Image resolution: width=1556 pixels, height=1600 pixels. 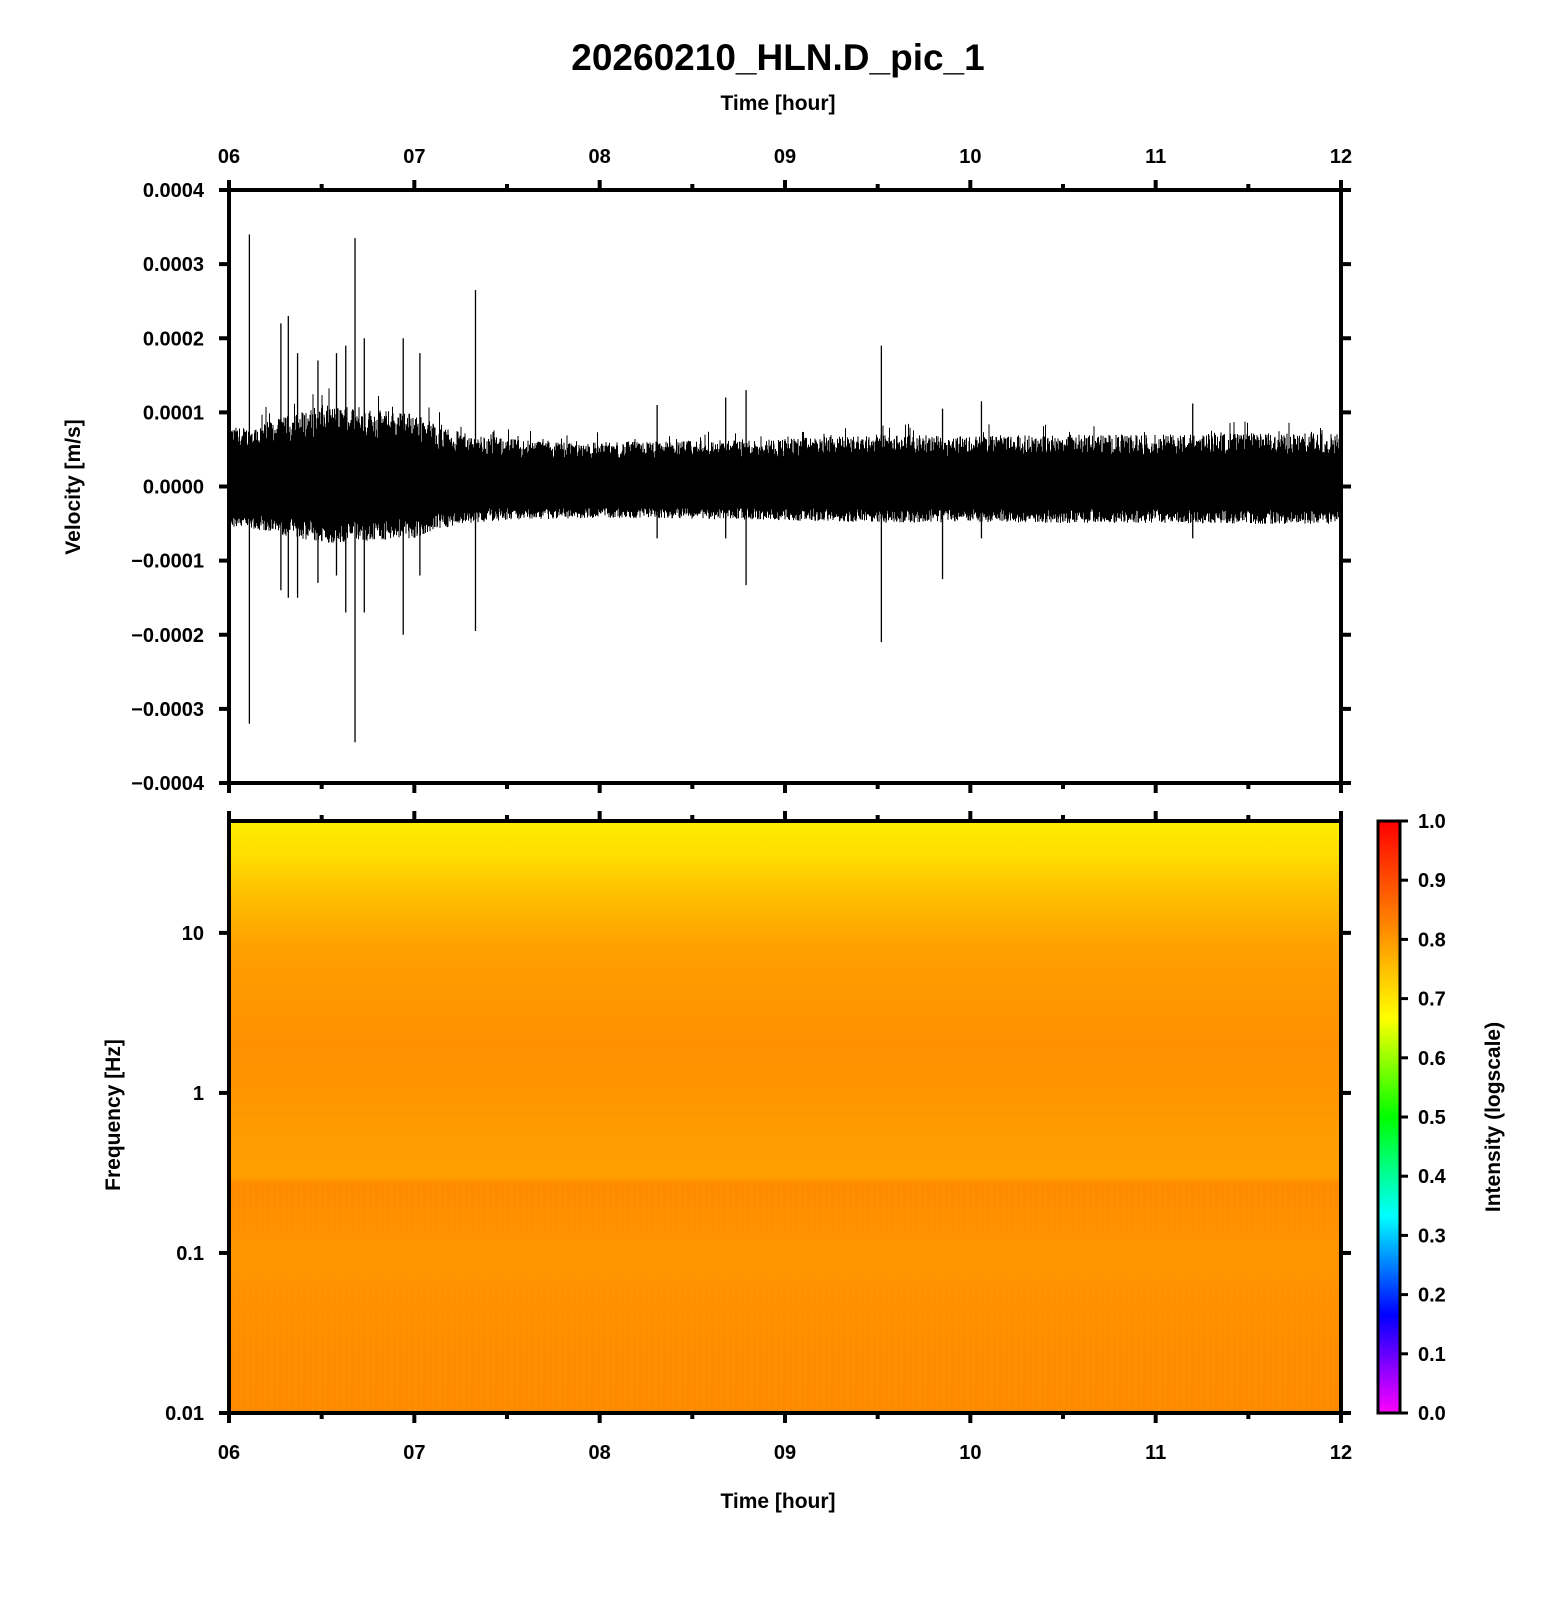 I want to click on spectrogram-y-axis-label: Frequency [Hz], so click(x=113, y=1115).